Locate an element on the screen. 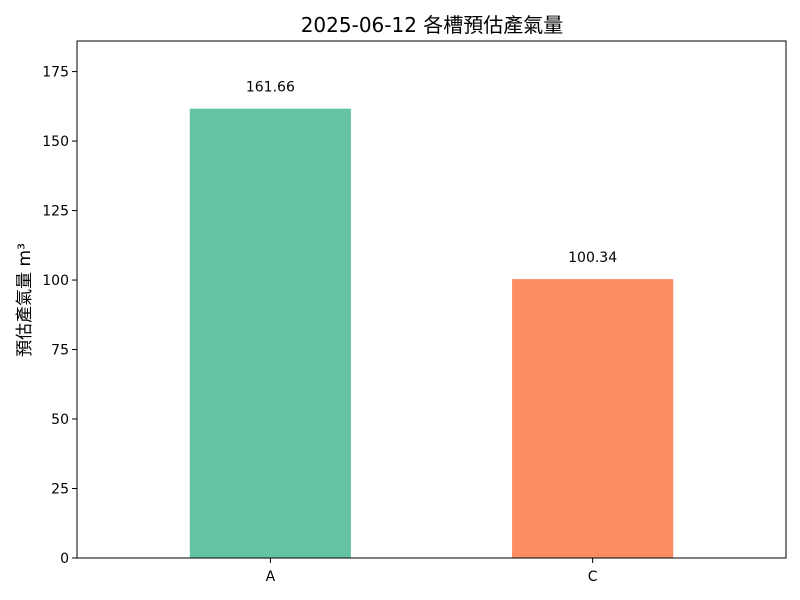  chart-title: 2025-06-12 各槽預估產氣量 is located at coordinates (432, 25).